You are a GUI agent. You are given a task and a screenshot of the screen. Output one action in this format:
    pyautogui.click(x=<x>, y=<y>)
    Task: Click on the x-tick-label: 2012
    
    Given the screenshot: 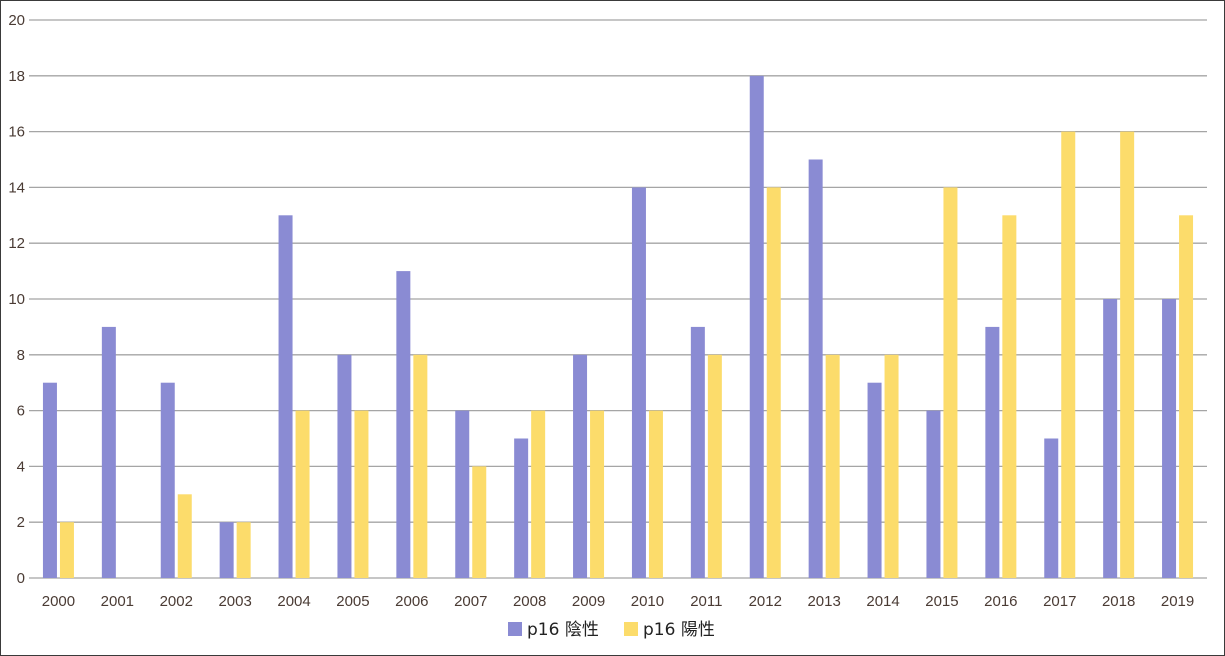 What is the action you would take?
    pyautogui.click(x=765, y=601)
    